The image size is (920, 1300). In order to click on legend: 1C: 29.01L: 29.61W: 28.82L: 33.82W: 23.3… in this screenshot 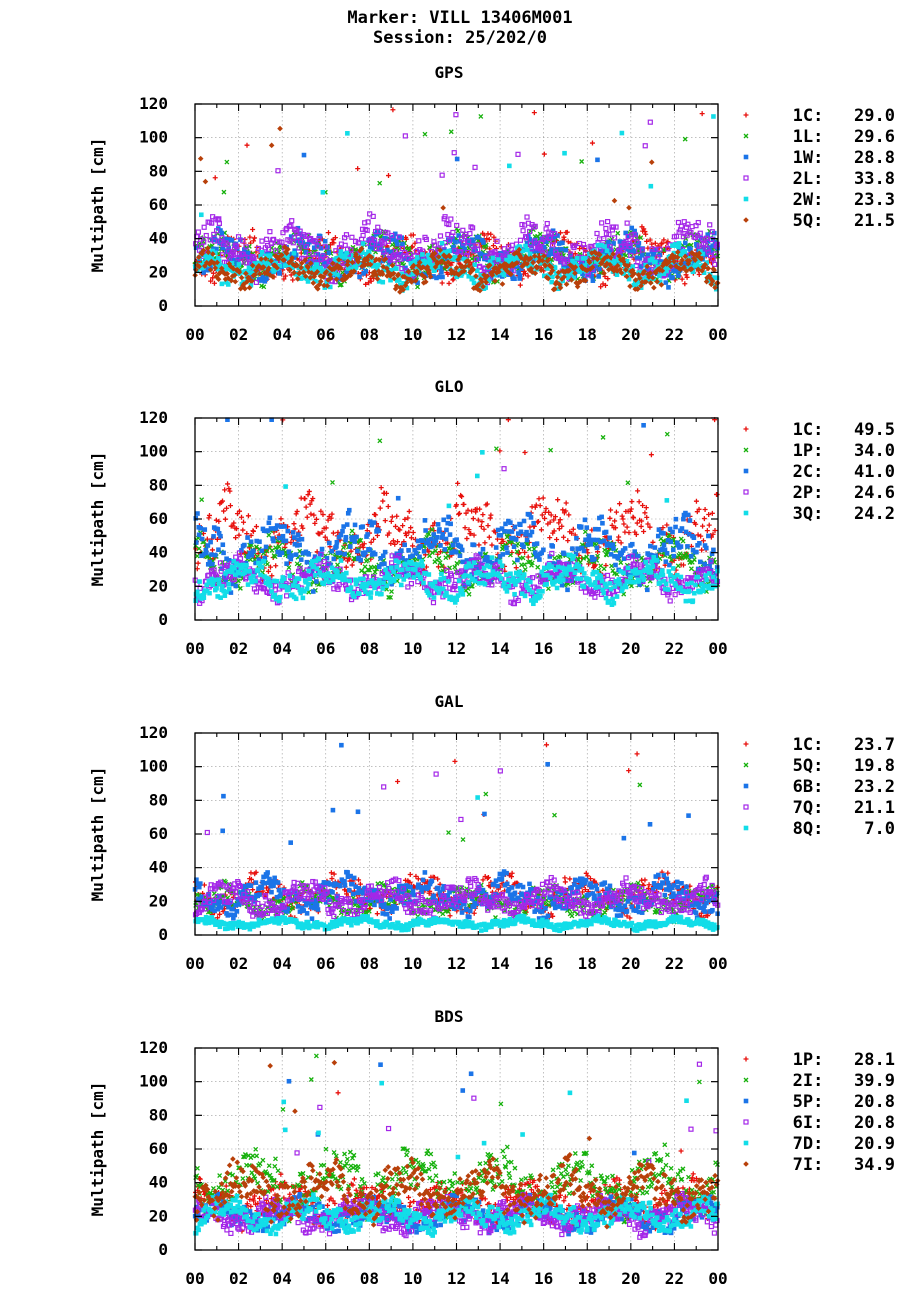, I will do `click(819, 168)`.